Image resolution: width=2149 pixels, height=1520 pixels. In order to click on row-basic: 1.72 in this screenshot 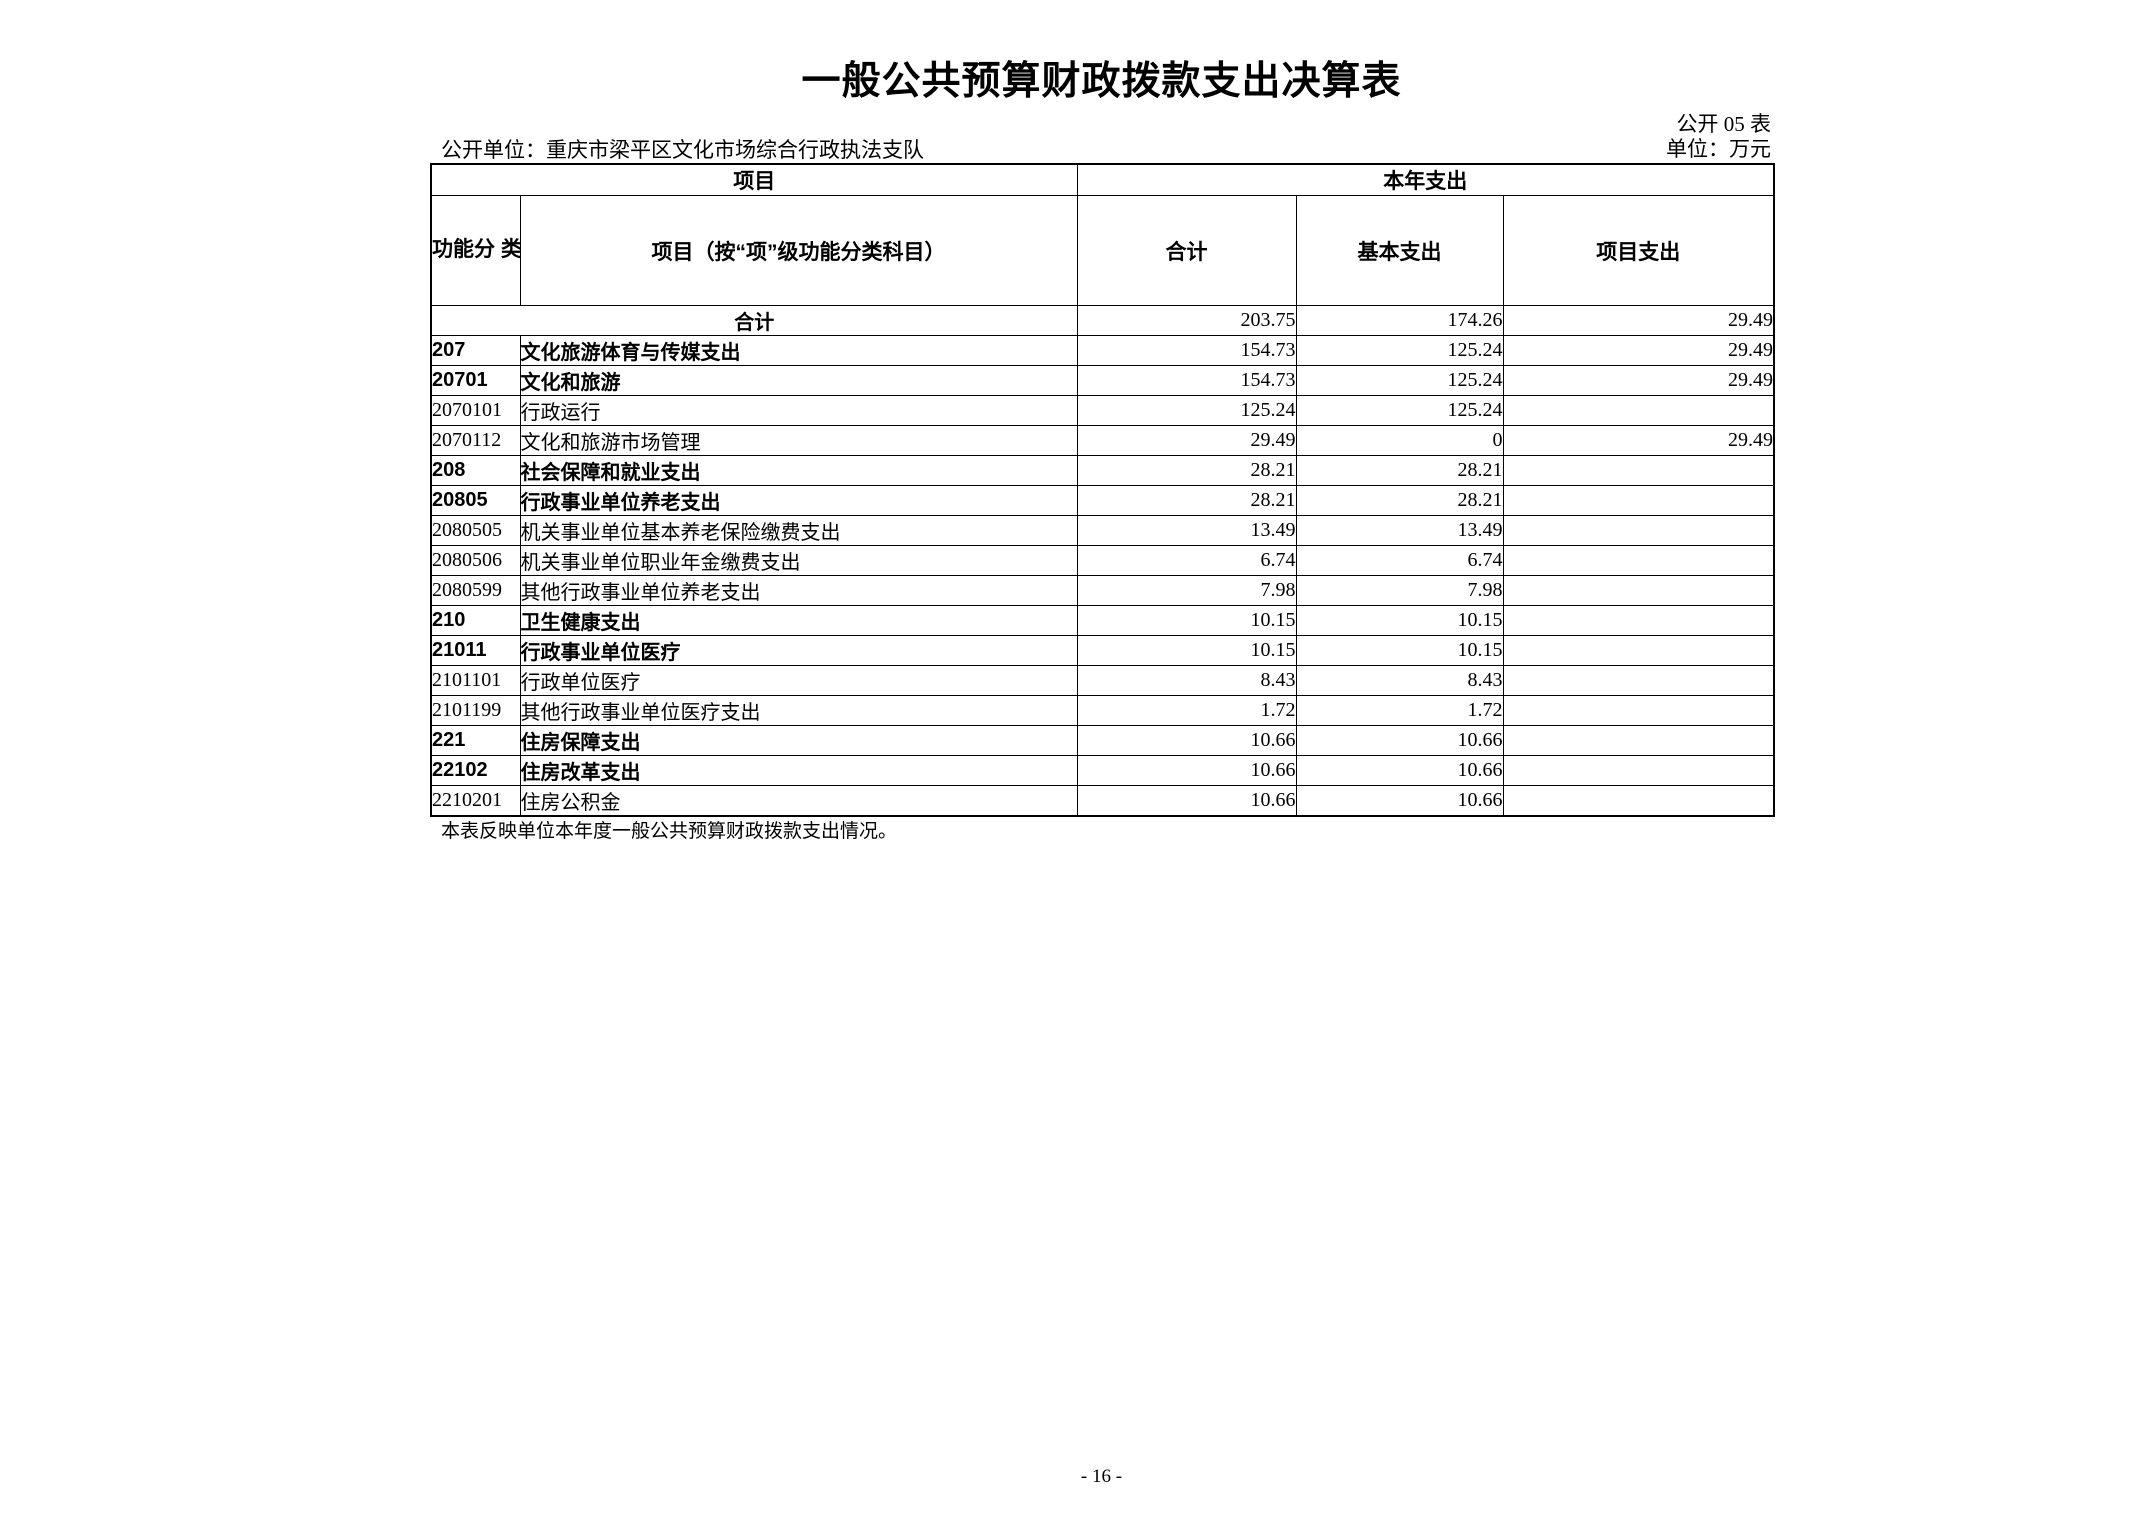, I will do `click(1399, 710)`.